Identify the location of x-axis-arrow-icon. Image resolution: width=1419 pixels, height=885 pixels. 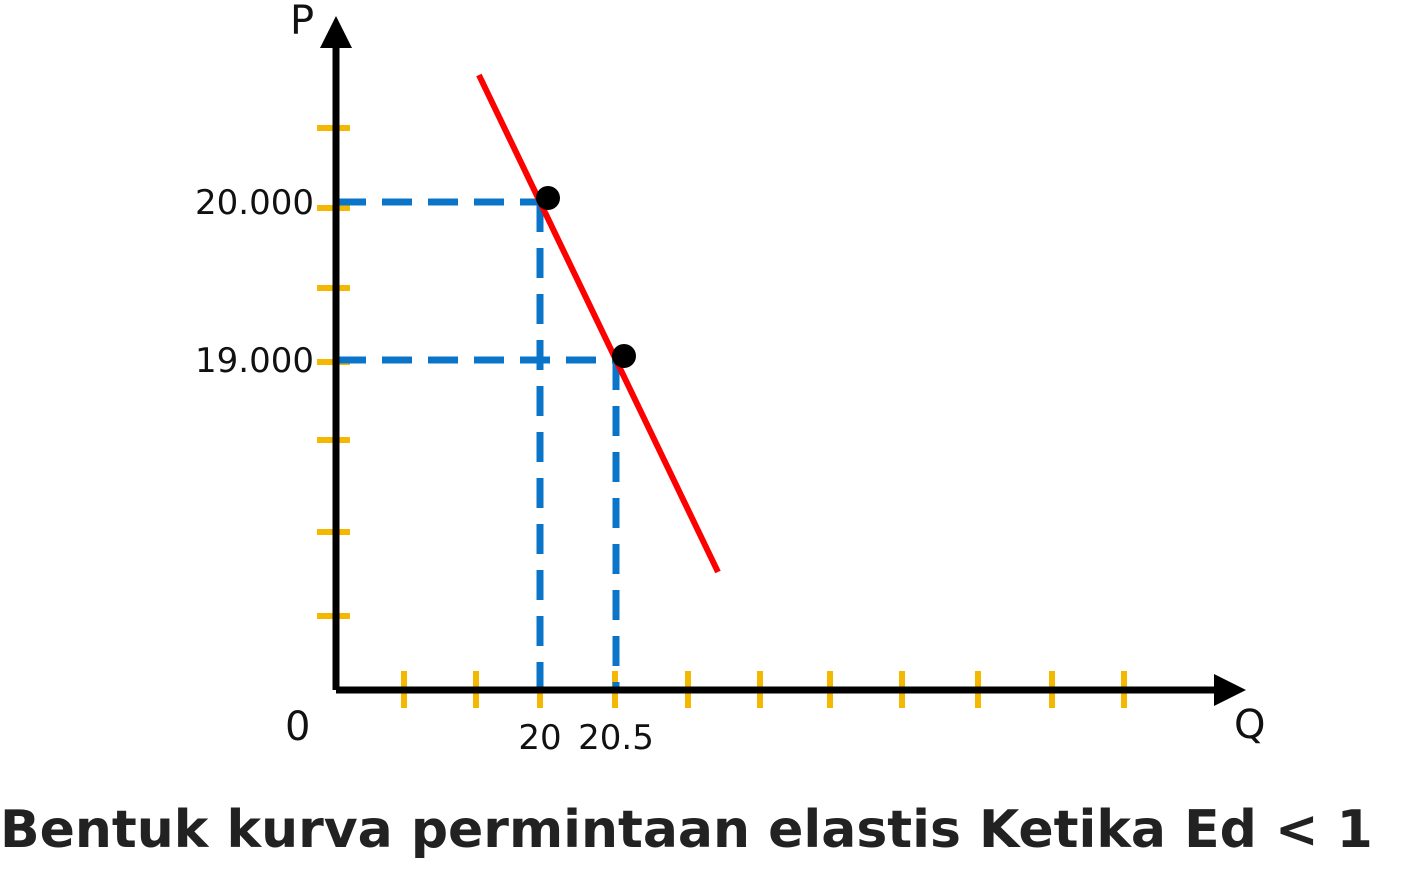
(1230, 690).